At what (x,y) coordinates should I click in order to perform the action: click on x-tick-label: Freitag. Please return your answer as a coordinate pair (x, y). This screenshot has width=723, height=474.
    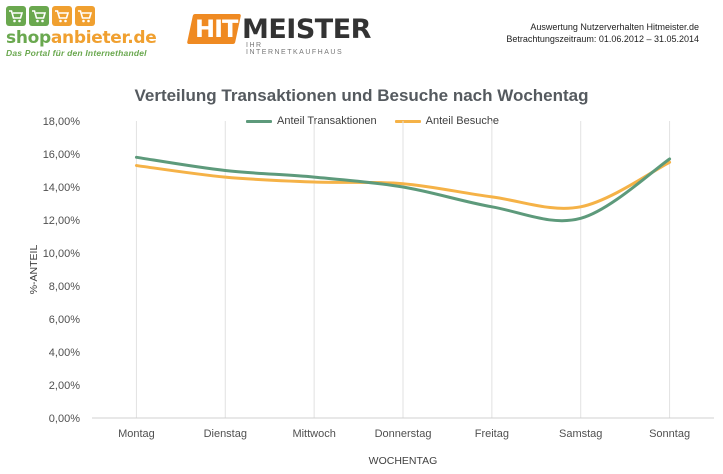
    Looking at the image, I should click on (492, 434).